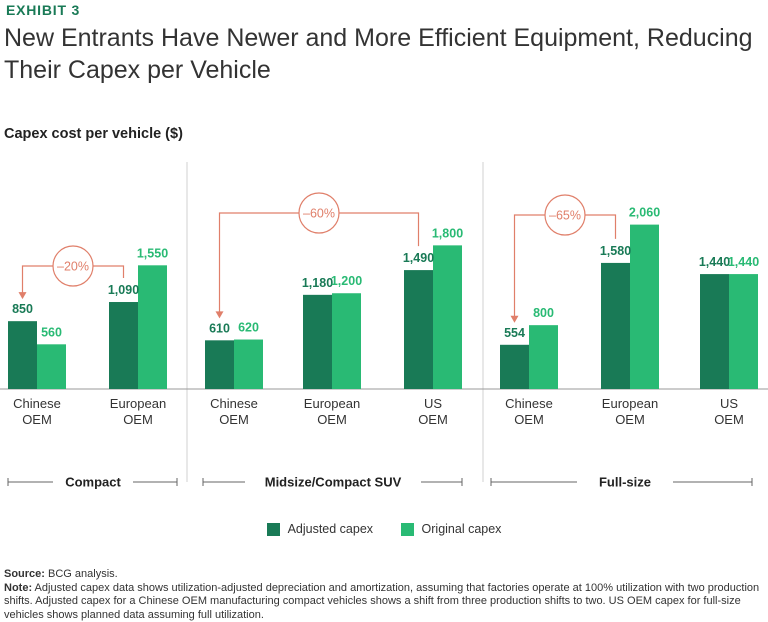 The image size is (768, 622). Describe the element at coordinates (248, 328) in the screenshot. I see `value-label-original: 620` at that location.